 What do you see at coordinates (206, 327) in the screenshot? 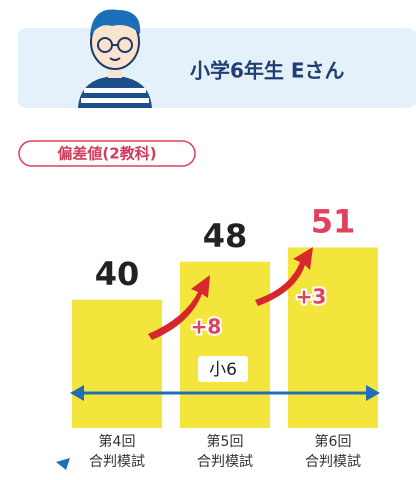
I see `annotation: +8` at bounding box center [206, 327].